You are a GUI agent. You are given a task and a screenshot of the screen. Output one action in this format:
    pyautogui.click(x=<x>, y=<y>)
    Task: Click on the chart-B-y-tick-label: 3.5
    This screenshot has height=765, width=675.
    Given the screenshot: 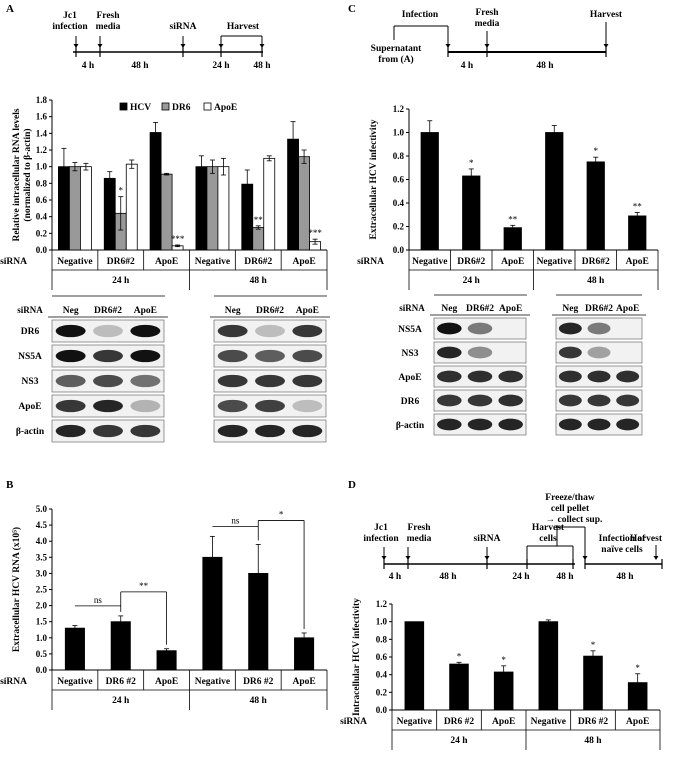 What is the action you would take?
    pyautogui.click(x=42, y=557)
    